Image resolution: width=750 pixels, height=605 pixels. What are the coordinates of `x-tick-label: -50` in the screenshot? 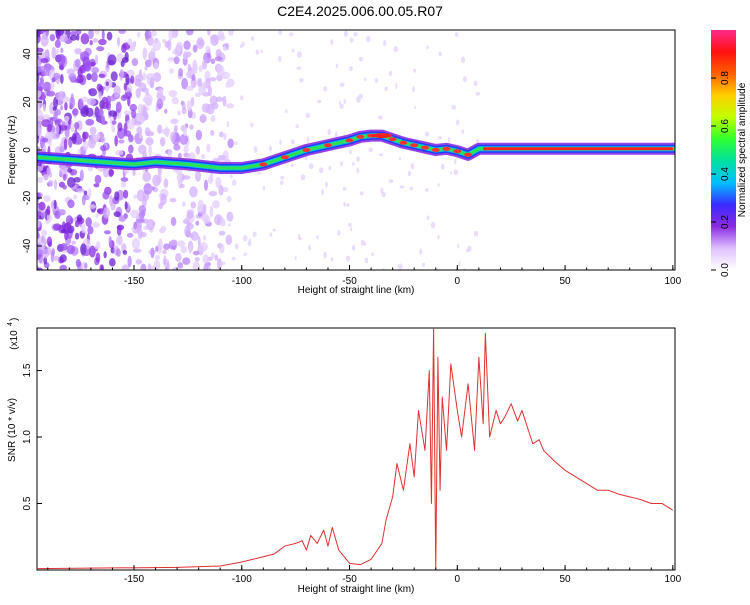 It's located at (349, 281).